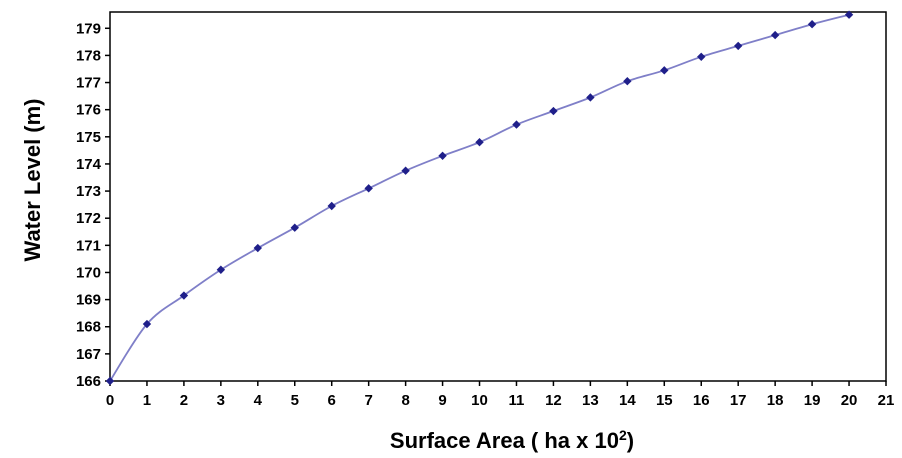  Describe the element at coordinates (849, 400) in the screenshot. I see `x-tick-label: 20` at that location.